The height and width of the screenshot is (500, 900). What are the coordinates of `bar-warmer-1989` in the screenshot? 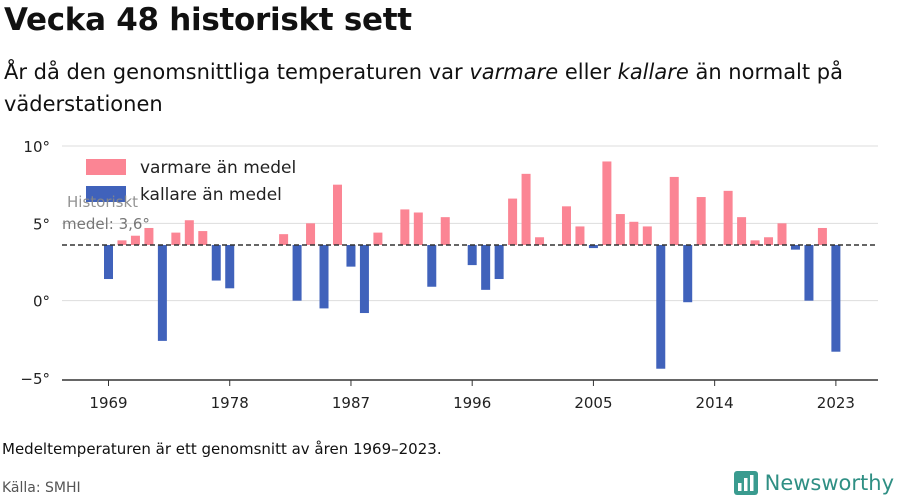 It's located at (378, 238).